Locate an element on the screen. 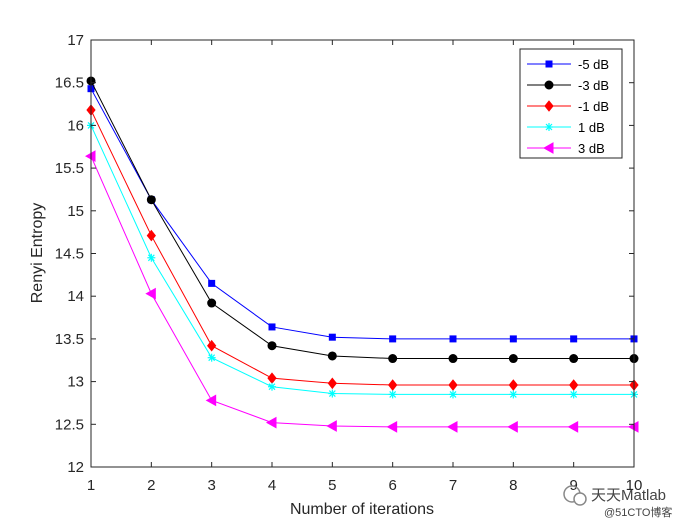 The image size is (700, 525). x-tick-label: 10 is located at coordinates (634, 485).